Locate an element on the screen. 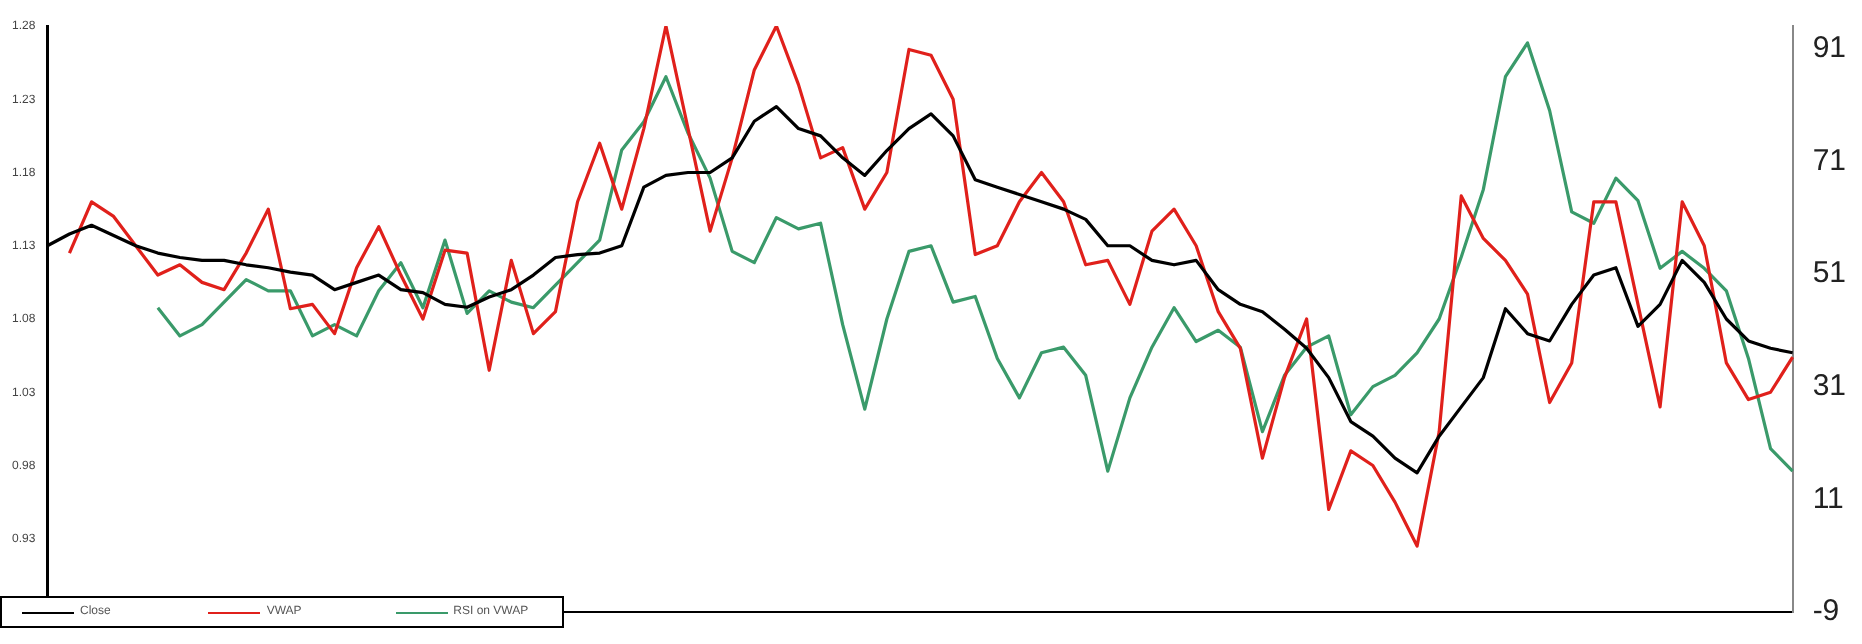  y2-tick-label: 31 is located at coordinates (1829, 385).